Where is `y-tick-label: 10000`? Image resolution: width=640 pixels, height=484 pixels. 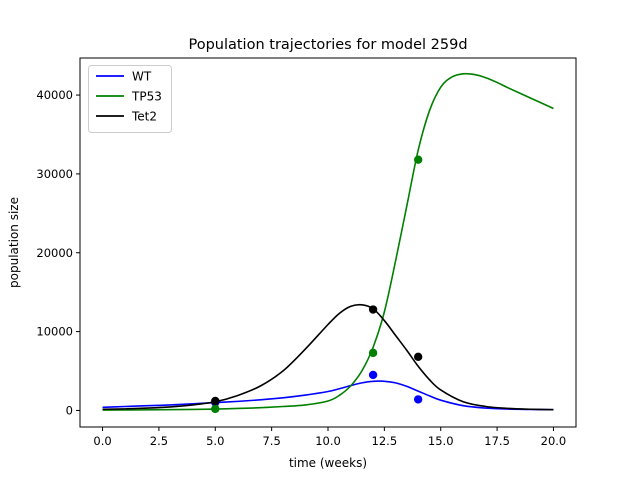
y-tick-label: 10000 is located at coordinates (54, 332).